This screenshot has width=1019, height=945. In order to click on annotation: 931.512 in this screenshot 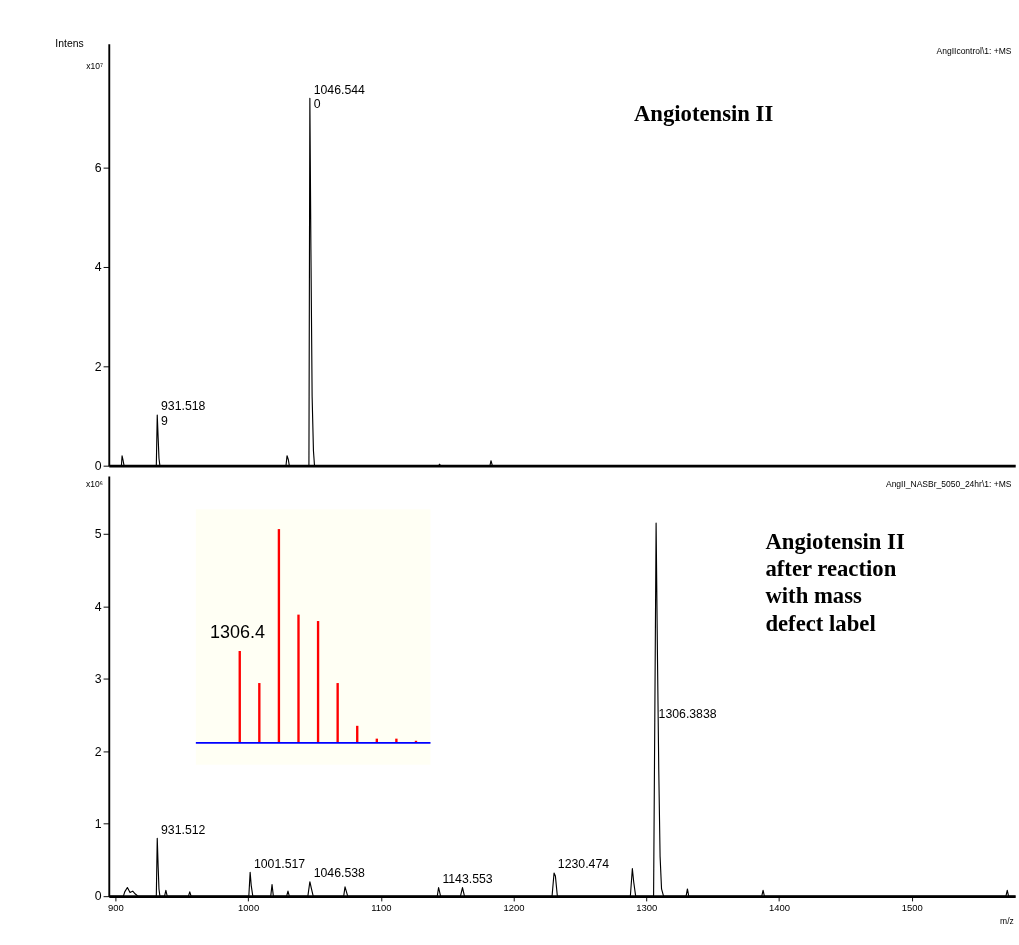, I will do `click(183, 829)`.